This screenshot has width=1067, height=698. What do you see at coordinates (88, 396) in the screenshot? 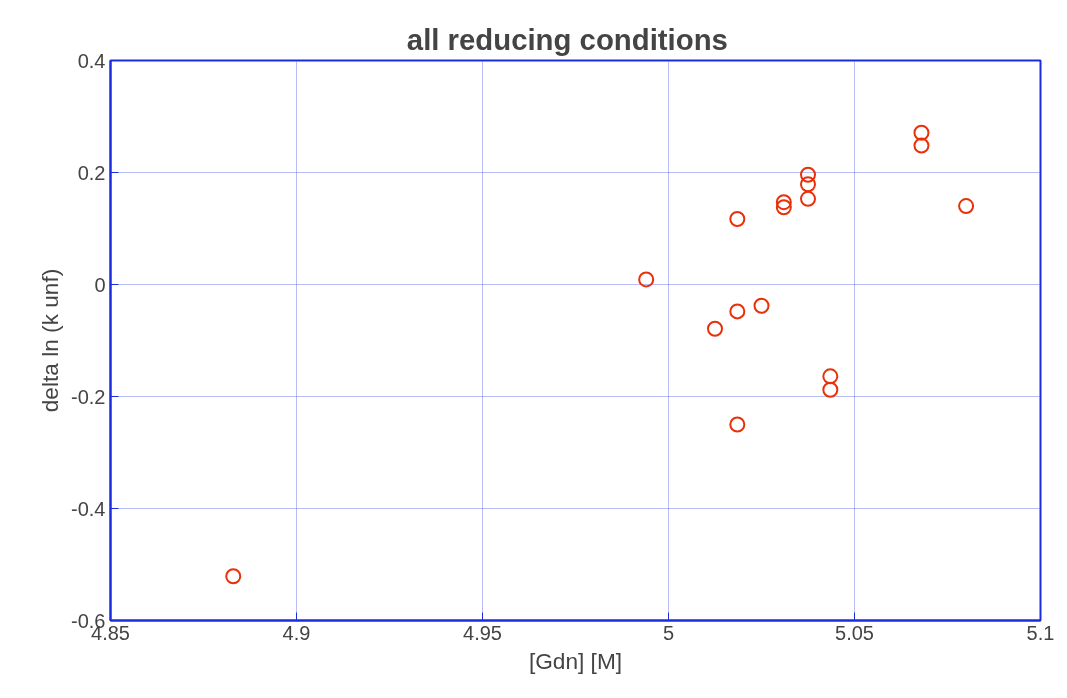
I see `y-tick-label: -0.2` at bounding box center [88, 396].